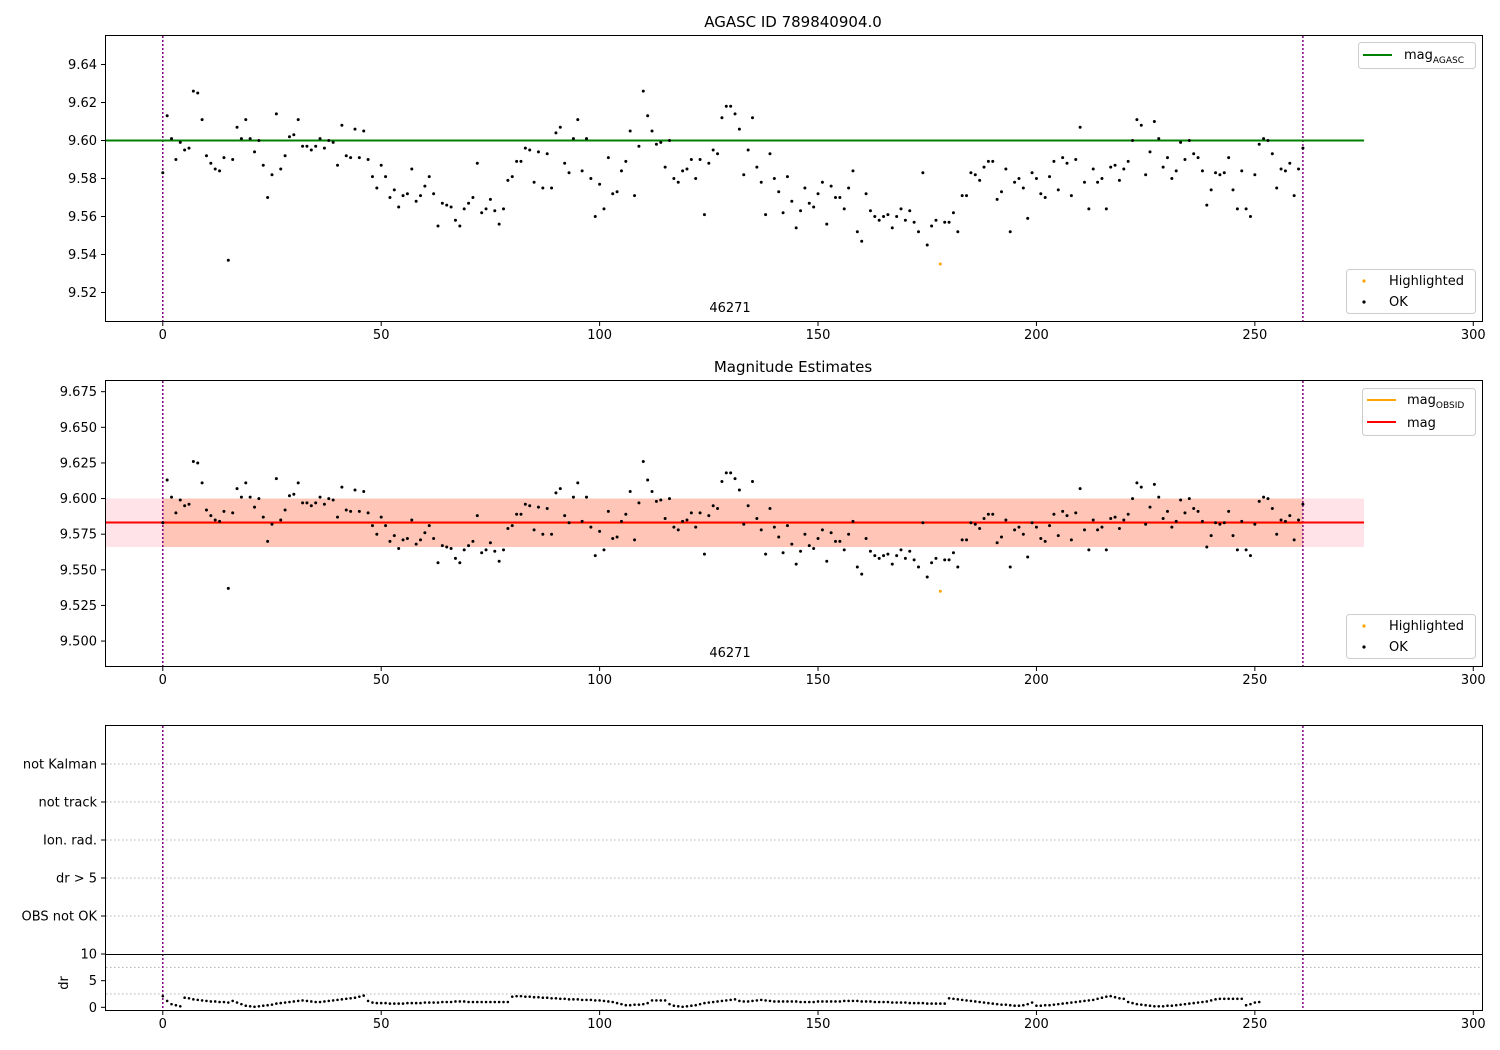 The image size is (1500, 1050). I want to click on panel-agasc-legend-points: Highlighted OK, so click(1411, 291).